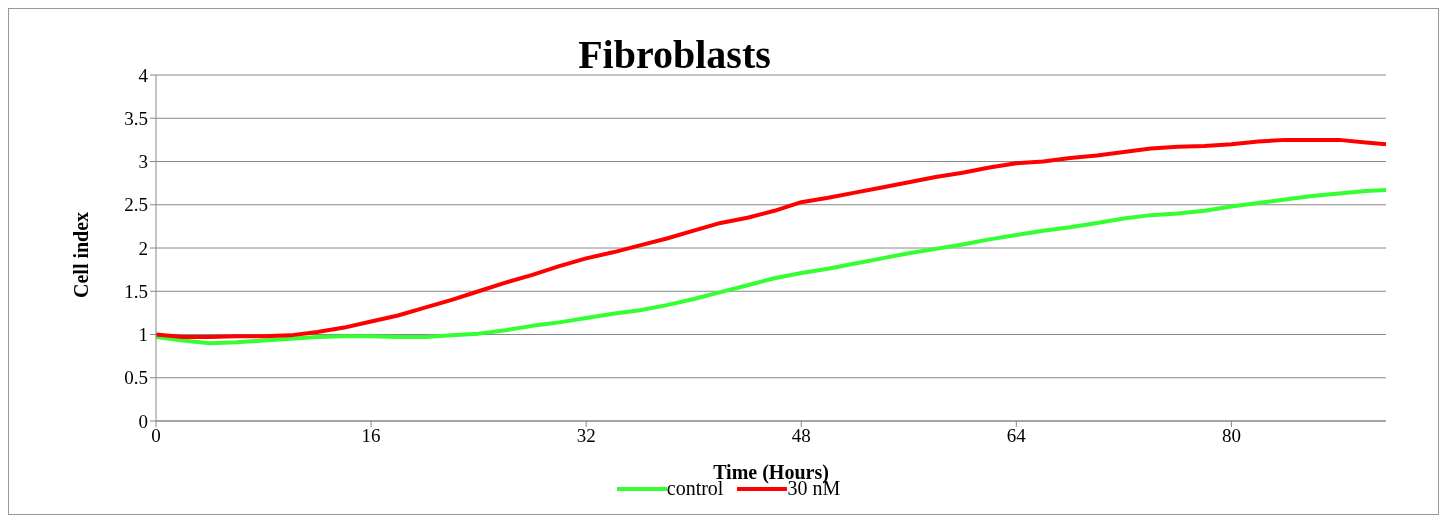 The height and width of the screenshot is (523, 1447). Describe the element at coordinates (586, 436) in the screenshot. I see `x-tick-label: 32` at that location.